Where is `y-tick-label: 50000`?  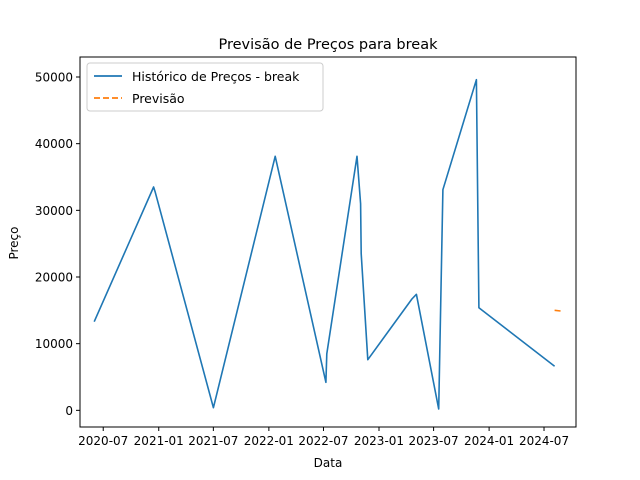 y-tick-label: 50000 is located at coordinates (54, 78).